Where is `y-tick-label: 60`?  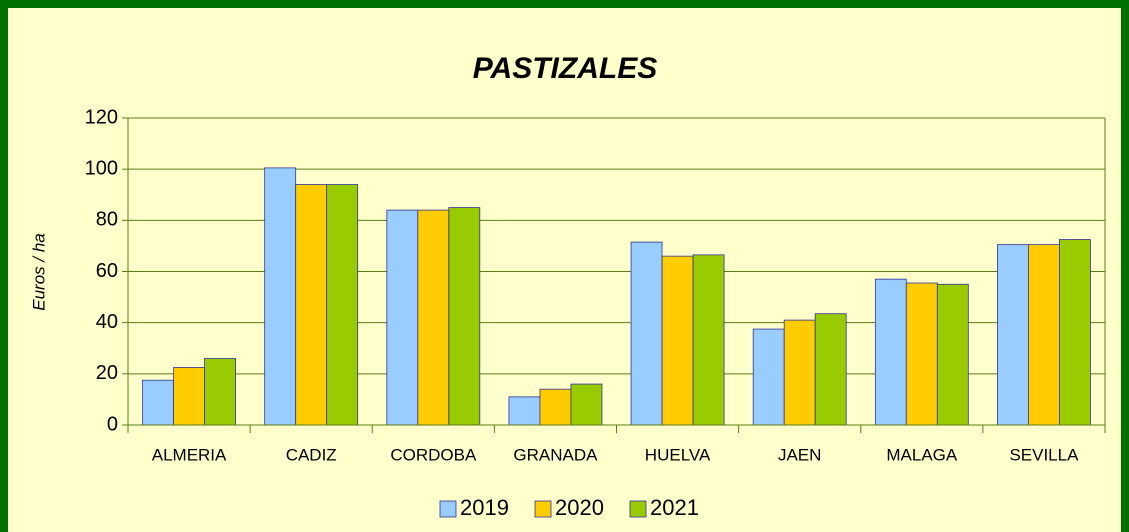
y-tick-label: 60 is located at coordinates (107, 271).